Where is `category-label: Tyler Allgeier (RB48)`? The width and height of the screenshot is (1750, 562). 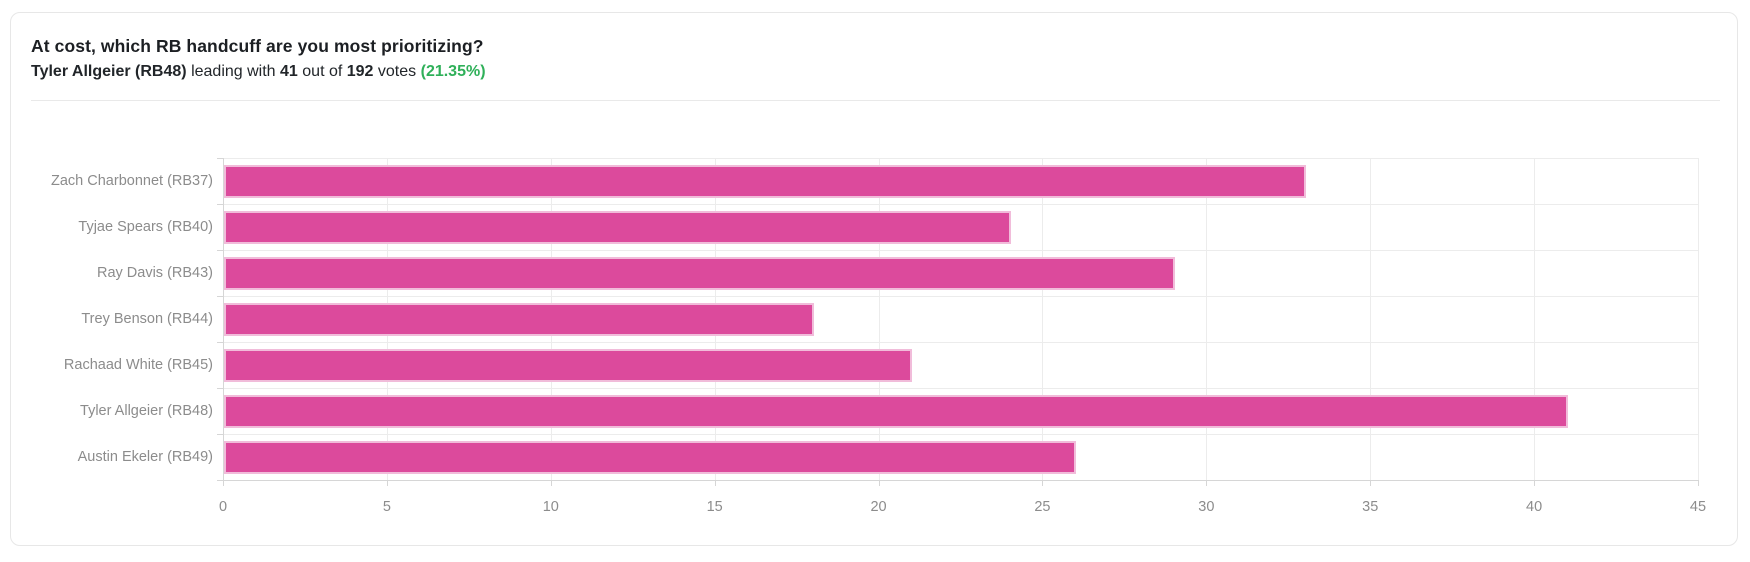 category-label: Tyler Allgeier (RB48) is located at coordinates (146, 411).